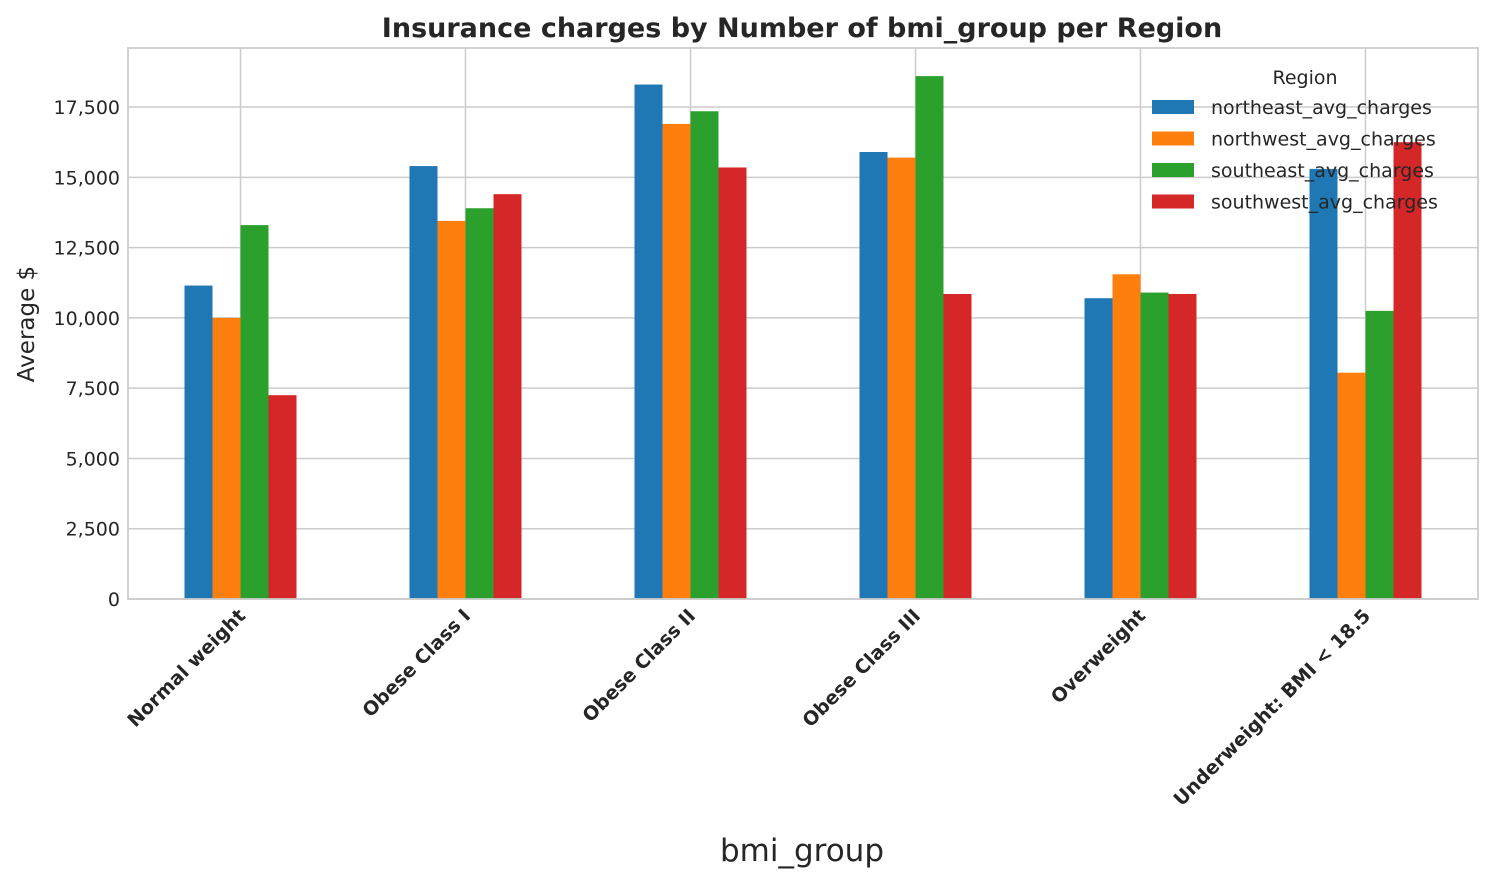  What do you see at coordinates (87, 319) in the screenshot?
I see `y-tick-label: 10,000` at bounding box center [87, 319].